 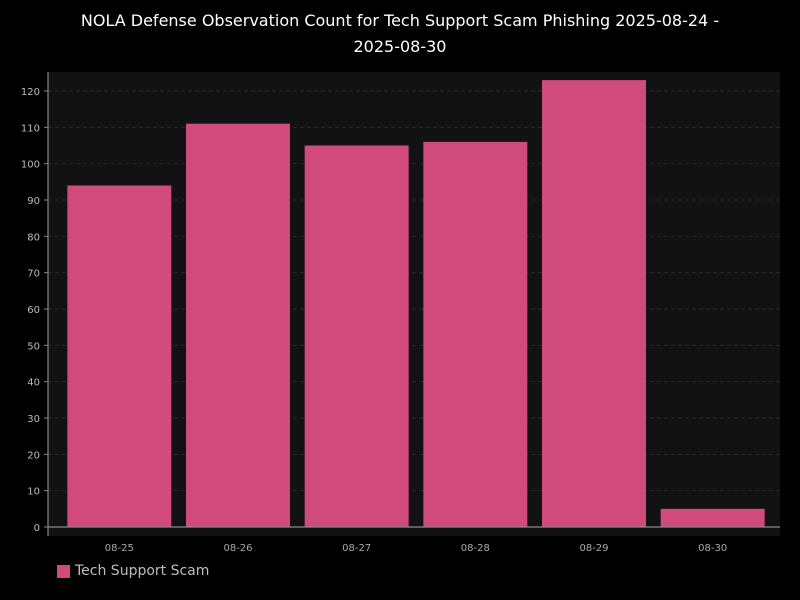 I want to click on x-tick-label: 08-27, so click(x=356, y=548).